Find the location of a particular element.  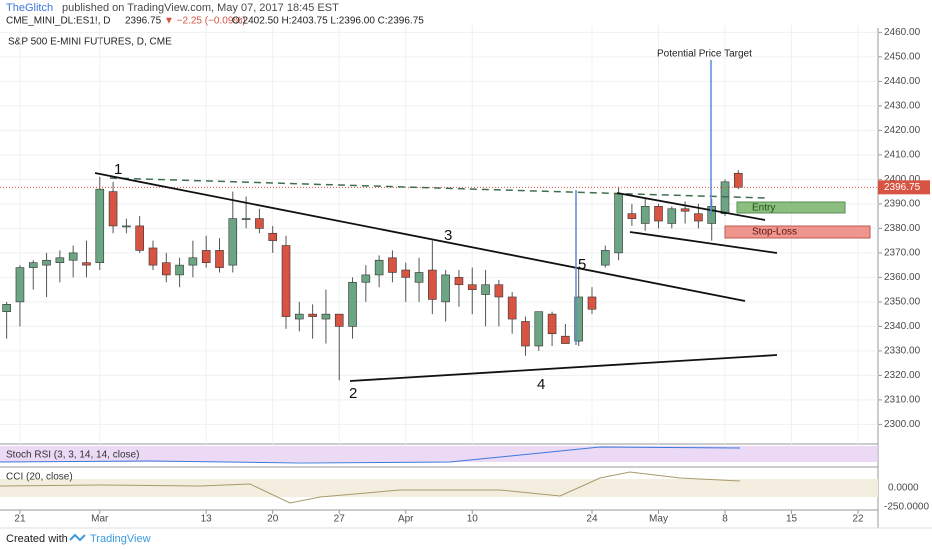

y-tick-label: 2440.00 is located at coordinates (902, 81).